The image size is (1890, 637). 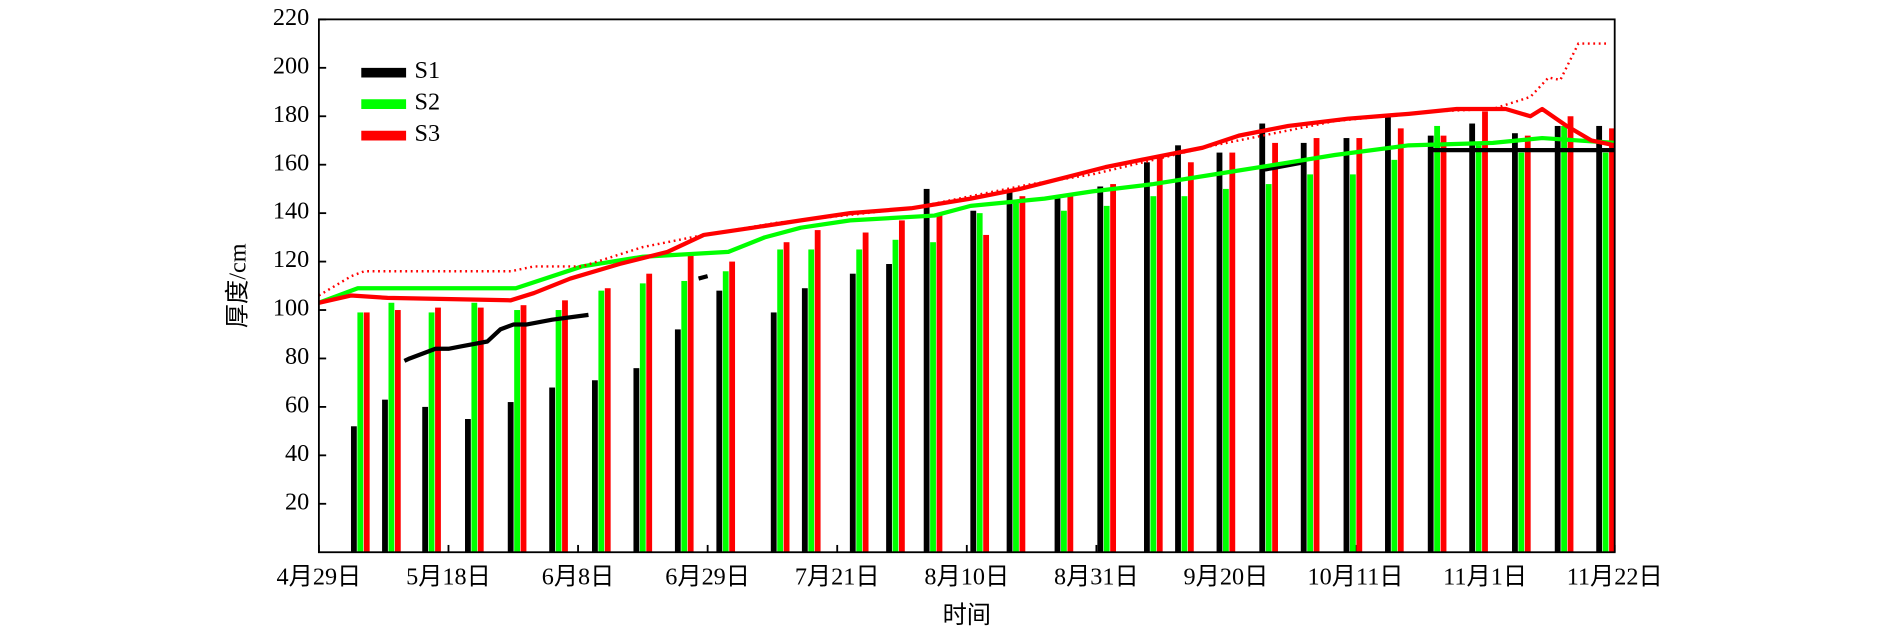 I want to click on legend-label: S2, so click(x=428, y=102).